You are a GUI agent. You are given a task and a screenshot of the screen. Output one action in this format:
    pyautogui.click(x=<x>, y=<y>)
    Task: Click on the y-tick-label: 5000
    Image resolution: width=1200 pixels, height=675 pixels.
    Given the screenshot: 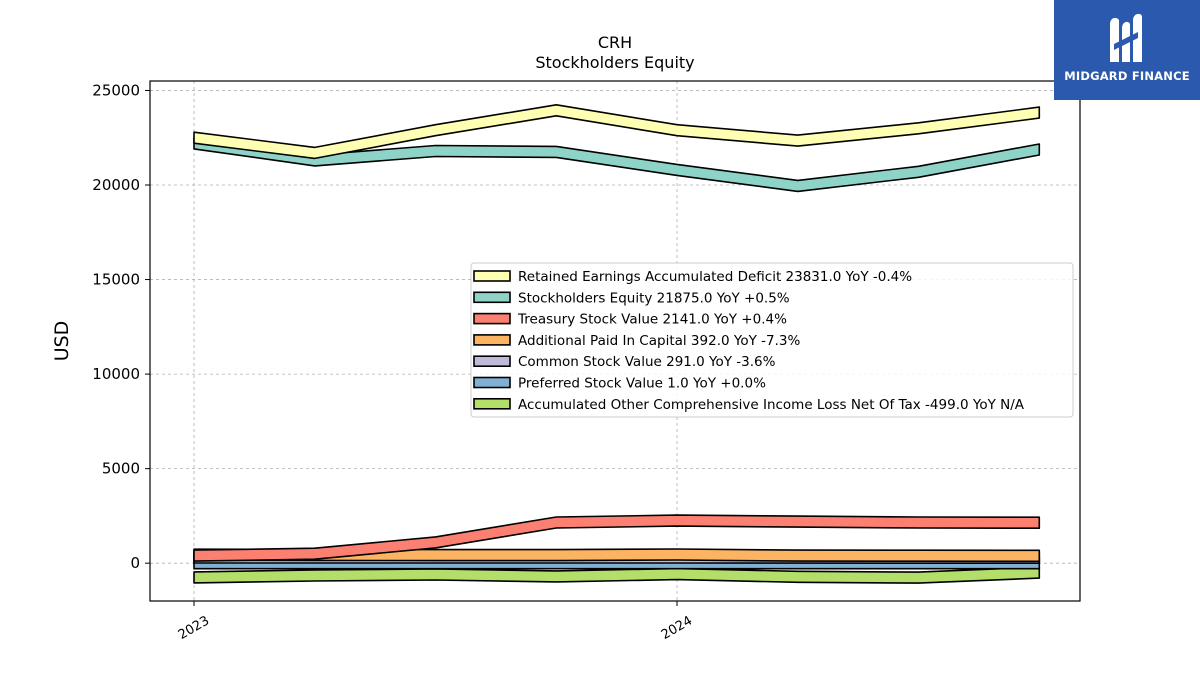 What is the action you would take?
    pyautogui.click(x=121, y=469)
    